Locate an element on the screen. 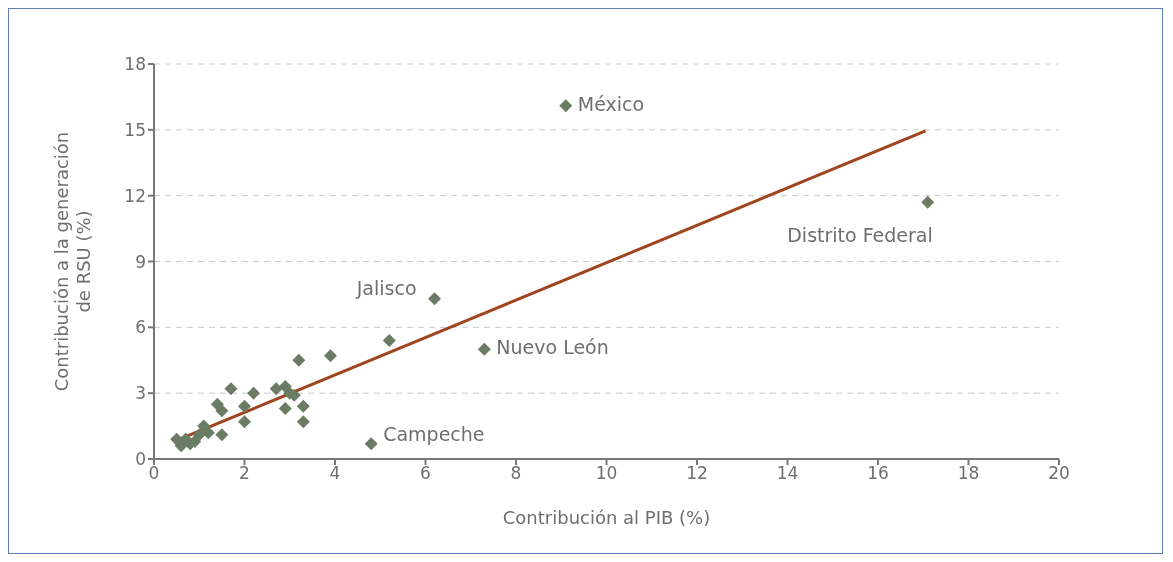  annotation: Nuevo León is located at coordinates (552, 347).